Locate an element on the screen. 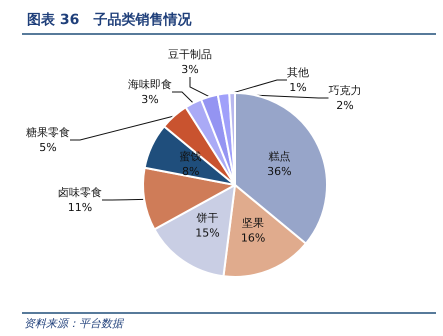  slice-label: 饼干 is located at coordinates (206, 218).